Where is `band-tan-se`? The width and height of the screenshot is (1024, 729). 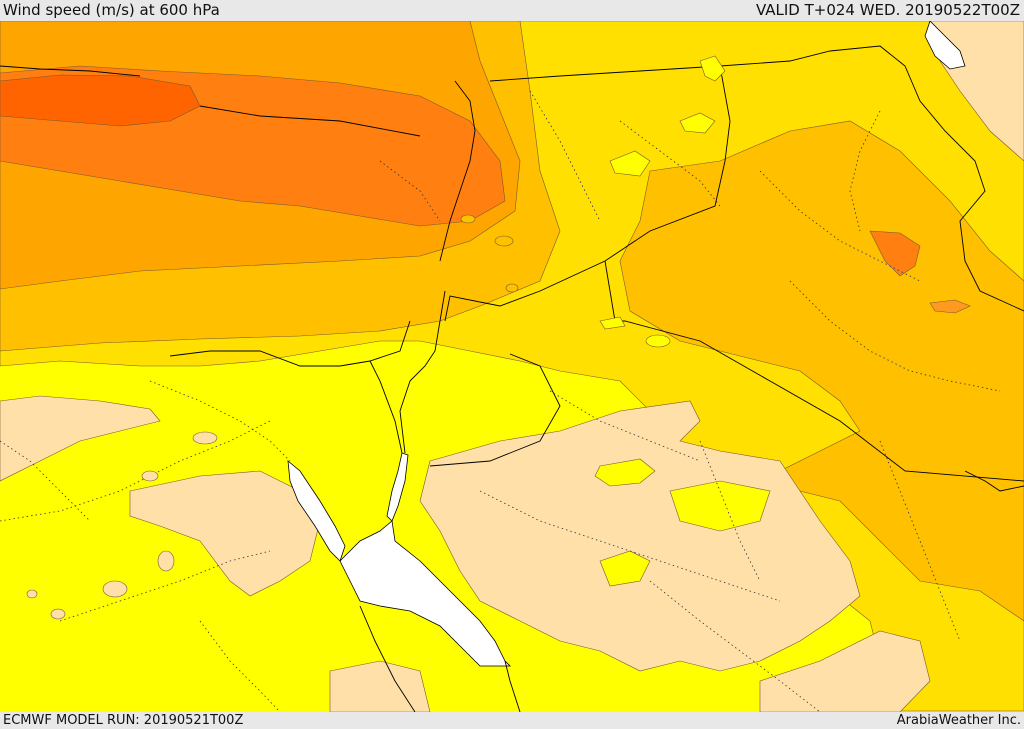 band-tan-se is located at coordinates (845, 671).